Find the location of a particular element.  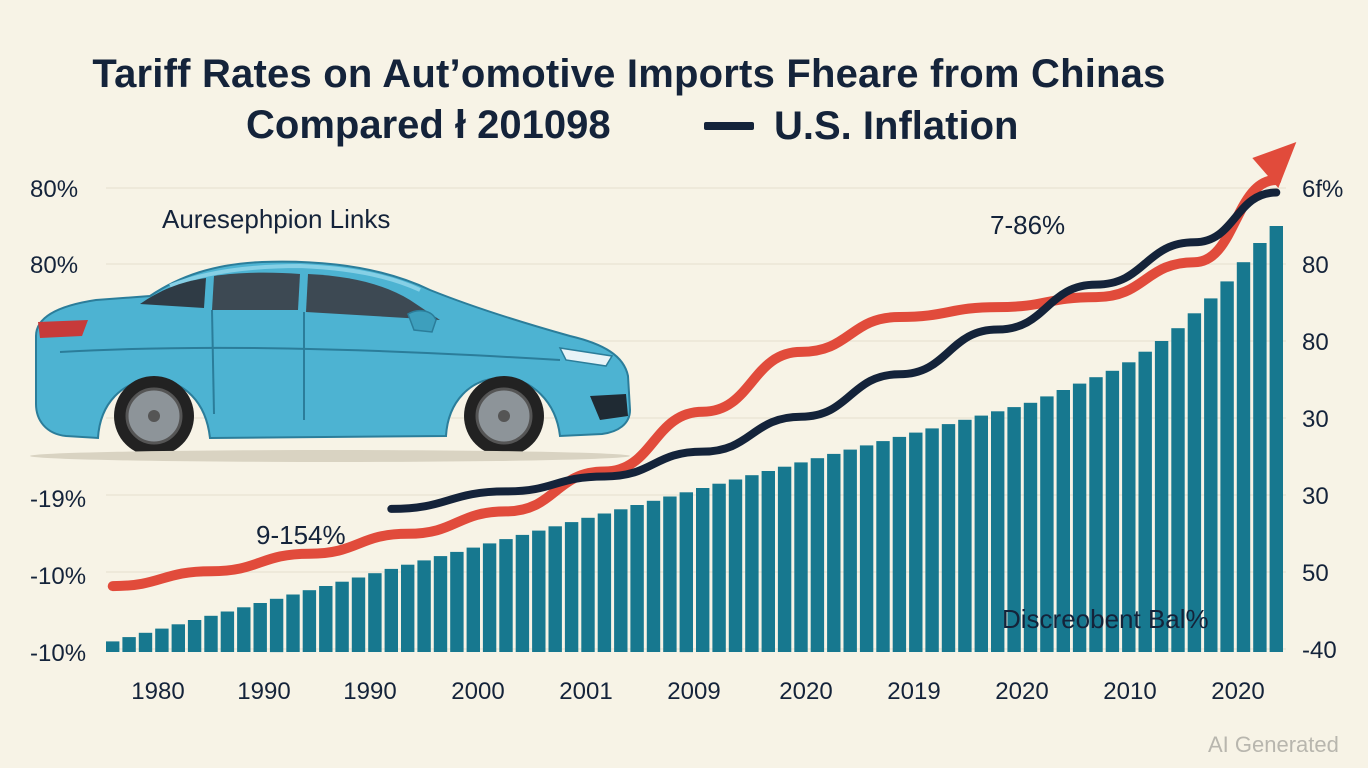

car-window-rear is located at coordinates (173, 293).